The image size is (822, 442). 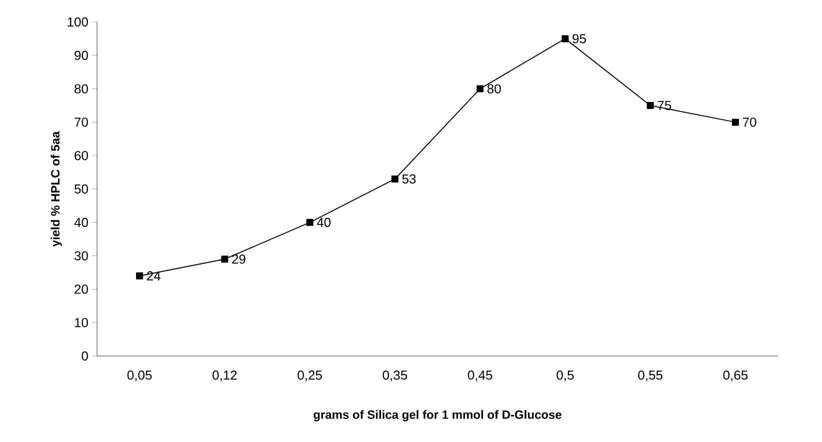 What do you see at coordinates (81, 289) in the screenshot?
I see `y-tick-label: 20` at bounding box center [81, 289].